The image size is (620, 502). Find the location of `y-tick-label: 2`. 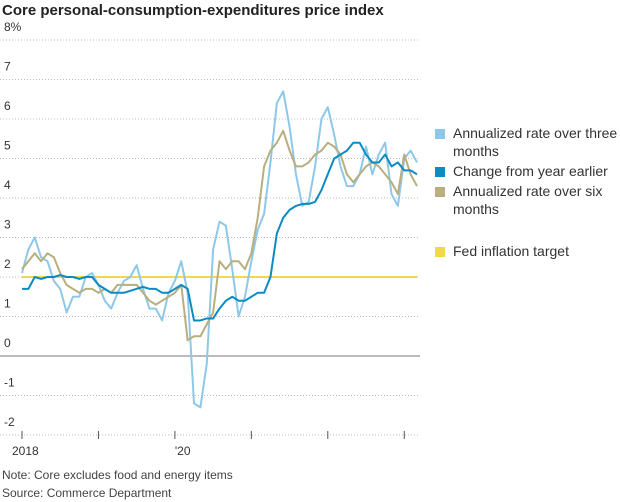

y-tick-label: 2 is located at coordinates (7, 264).